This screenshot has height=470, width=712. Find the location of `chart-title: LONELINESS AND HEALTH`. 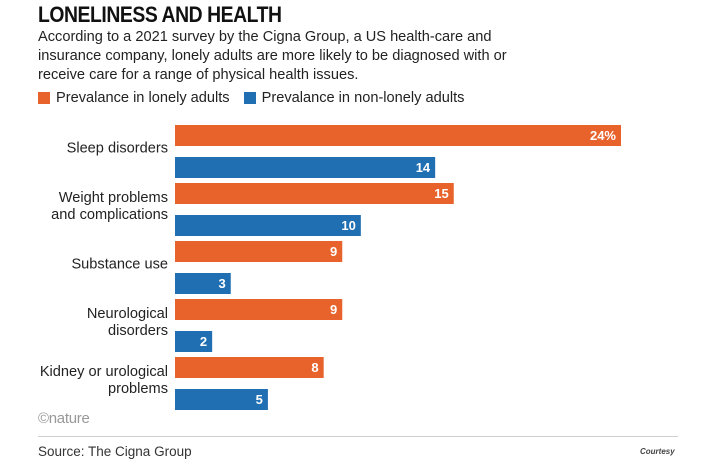

chart-title: LONELINESS AND HEALTH is located at coordinates (160, 14).